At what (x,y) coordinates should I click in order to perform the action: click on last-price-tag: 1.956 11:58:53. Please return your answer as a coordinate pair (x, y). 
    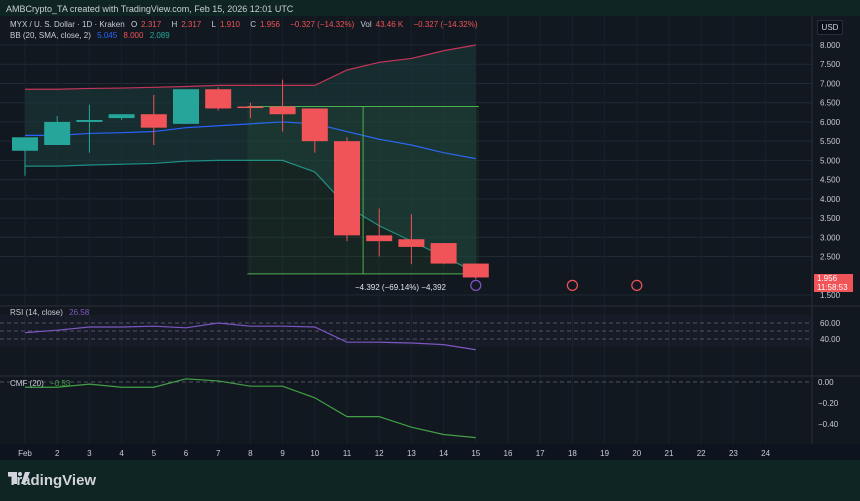
    Looking at the image, I should click on (833, 283).